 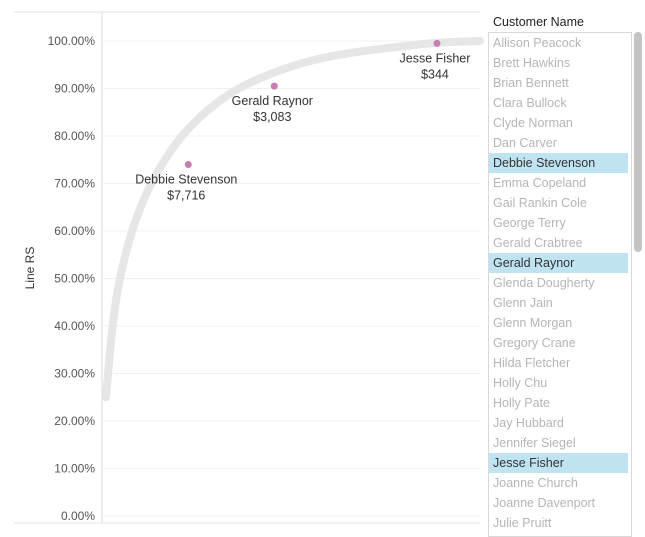 What do you see at coordinates (528, 423) in the screenshot?
I see `customer-list-item: Jay Hubbard` at bounding box center [528, 423].